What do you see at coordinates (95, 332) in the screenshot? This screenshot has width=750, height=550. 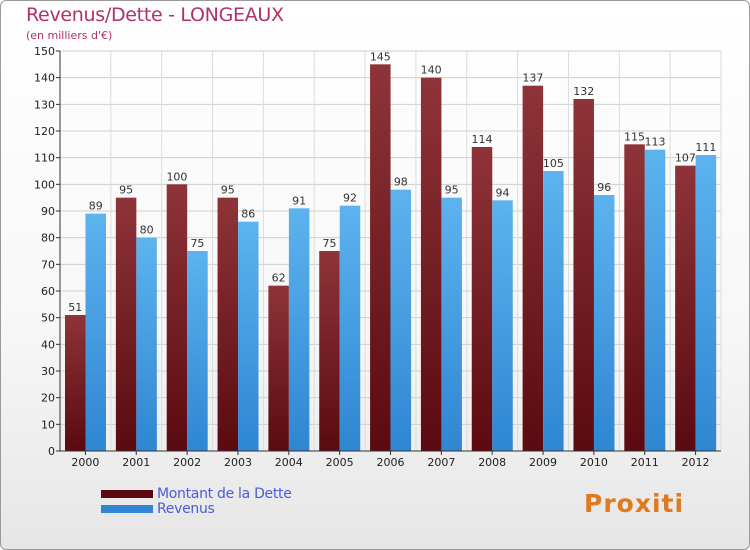 I see `bar-revenus-2000` at bounding box center [95, 332].